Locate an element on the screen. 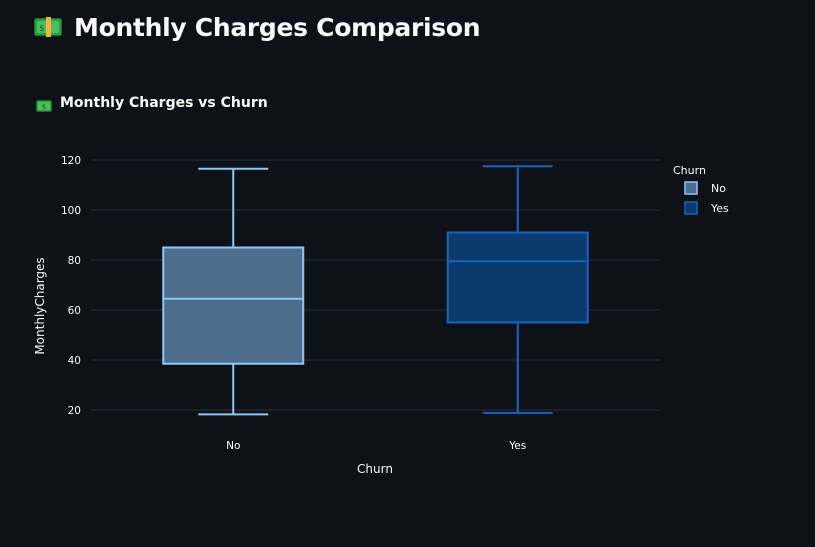  x-axis-label: Churn is located at coordinates (375, 469).